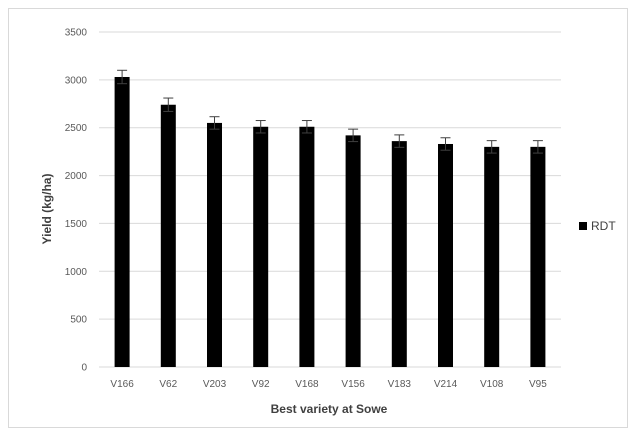  I want to click on y-tick-label-1500: 1500, so click(76, 224).